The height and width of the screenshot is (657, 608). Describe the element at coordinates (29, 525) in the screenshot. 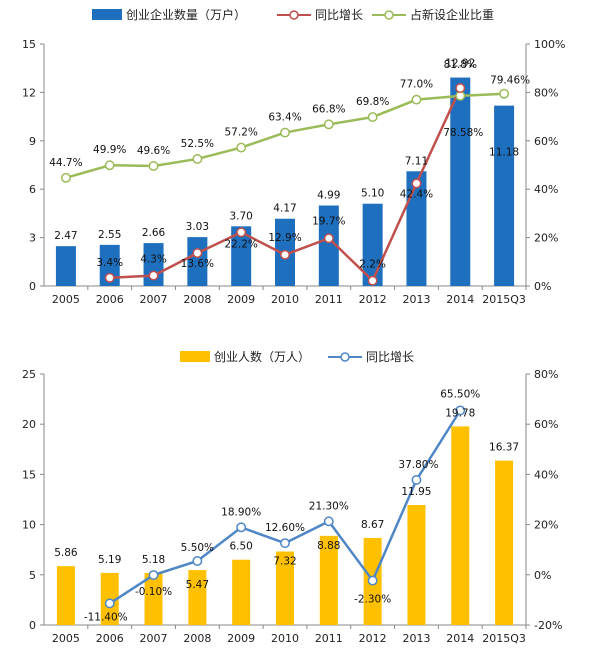

I see `chart2-y-left-tick-label: 10` at that location.